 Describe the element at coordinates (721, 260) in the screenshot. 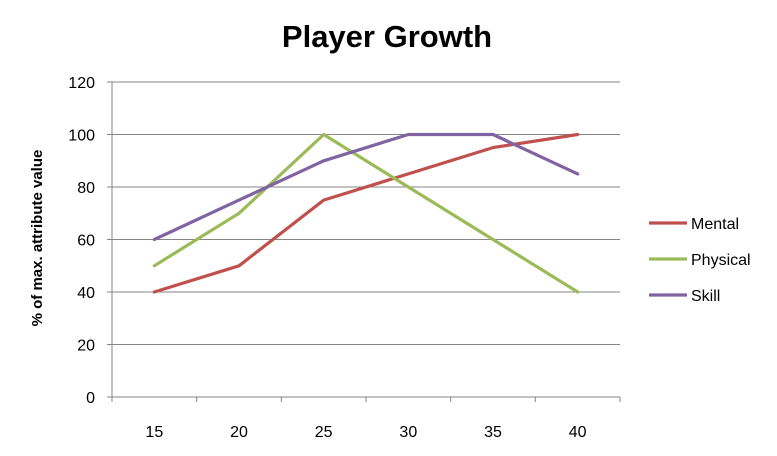

I see `legend-label-physical: Physical` at that location.